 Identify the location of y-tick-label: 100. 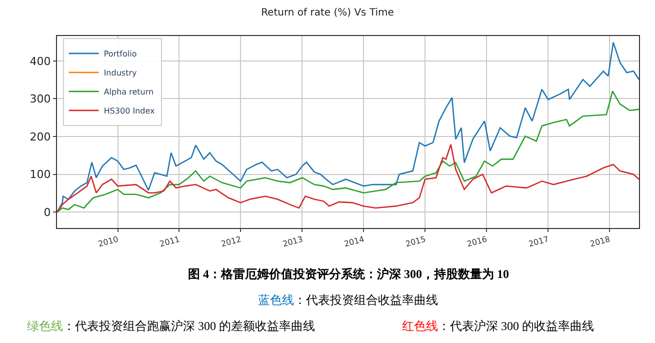
(40, 175).